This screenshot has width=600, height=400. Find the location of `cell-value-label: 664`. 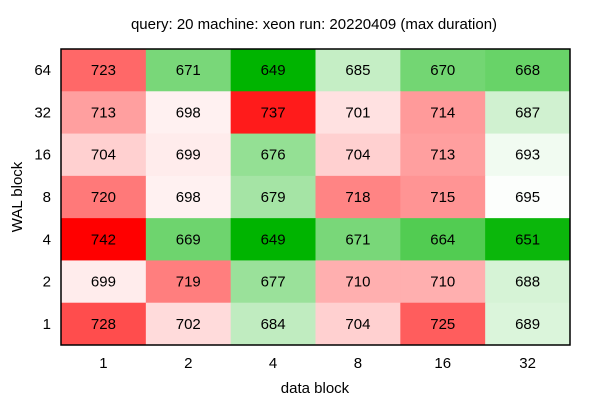

cell-value-label: 664 is located at coordinates (442, 239).